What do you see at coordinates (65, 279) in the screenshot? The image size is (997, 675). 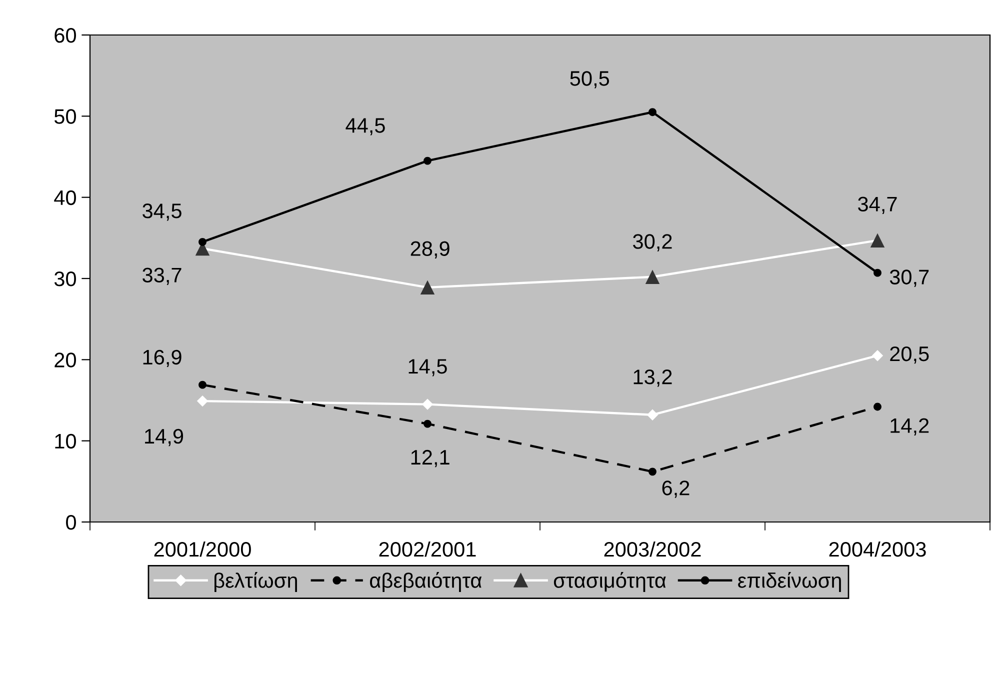 I see `y-tick-label: 30` at bounding box center [65, 279].